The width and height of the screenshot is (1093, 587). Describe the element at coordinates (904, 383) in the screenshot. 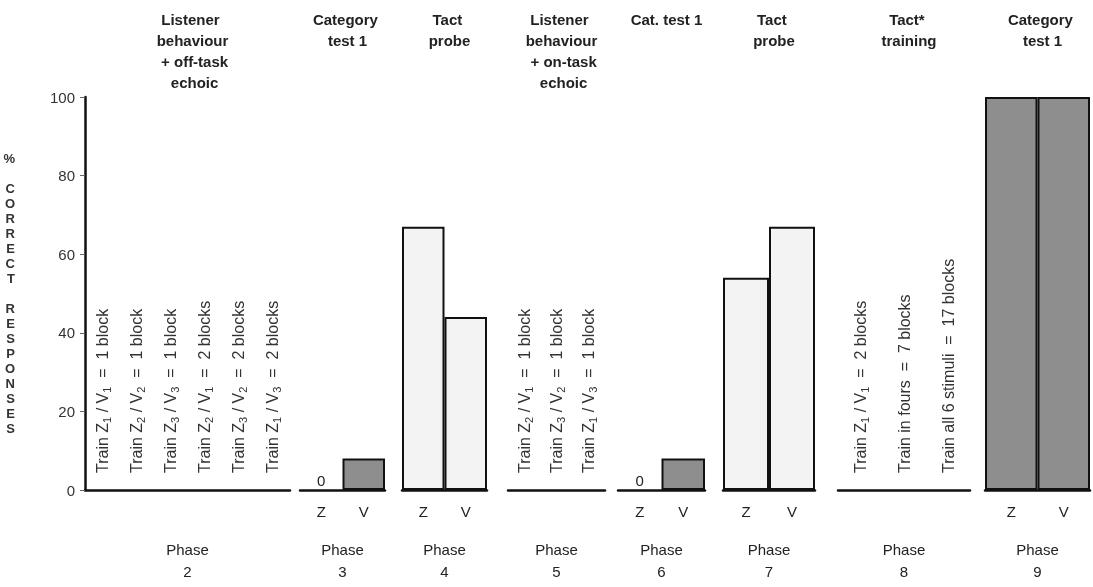

I see `text: Train in fours = 7 blocks` at that location.